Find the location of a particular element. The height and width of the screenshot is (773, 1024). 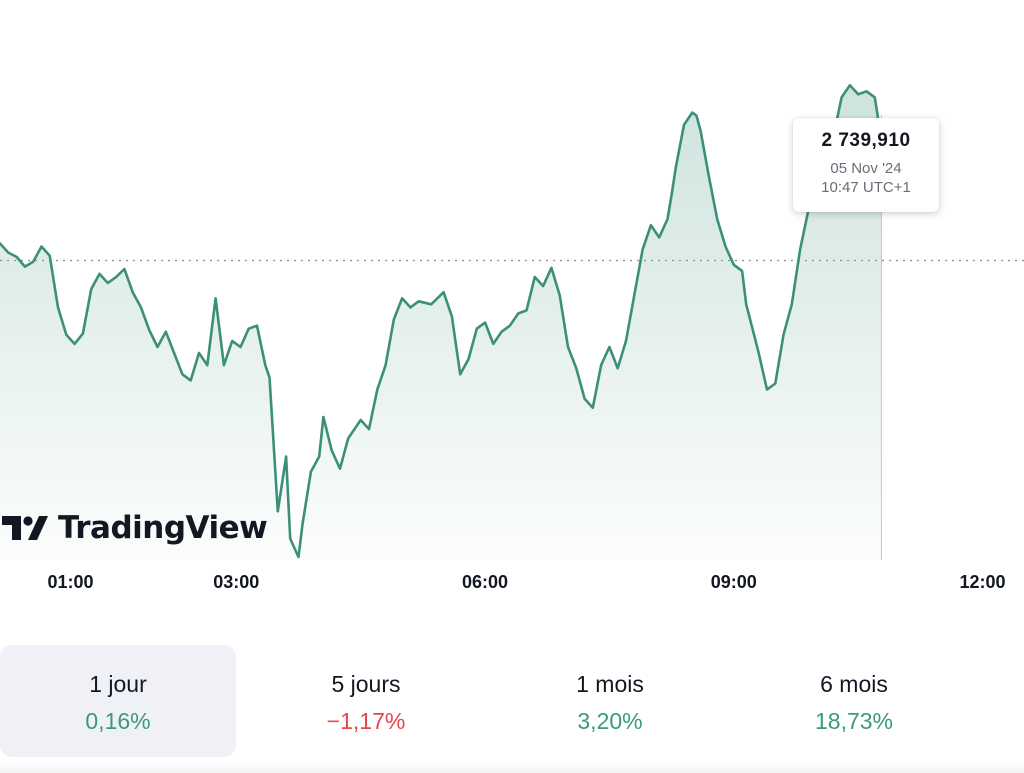

period-label: 5 jours is located at coordinates (366, 684).